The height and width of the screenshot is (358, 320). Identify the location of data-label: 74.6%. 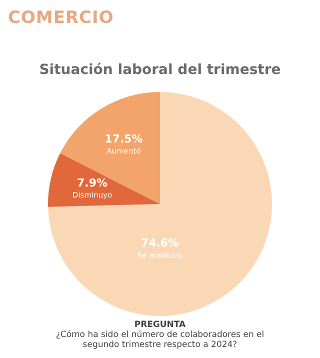
(160, 243).